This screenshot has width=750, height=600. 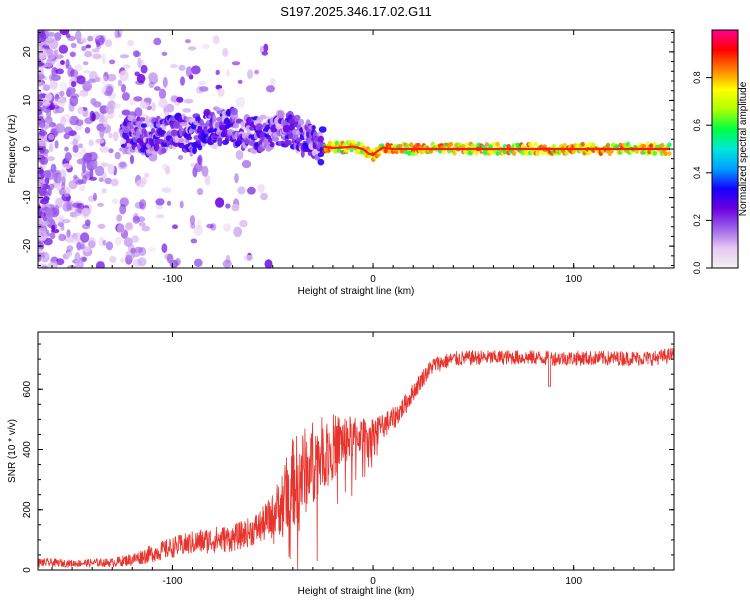 What do you see at coordinates (27, 52) in the screenshot?
I see `spectrogram-y-tick-label: 20` at bounding box center [27, 52].